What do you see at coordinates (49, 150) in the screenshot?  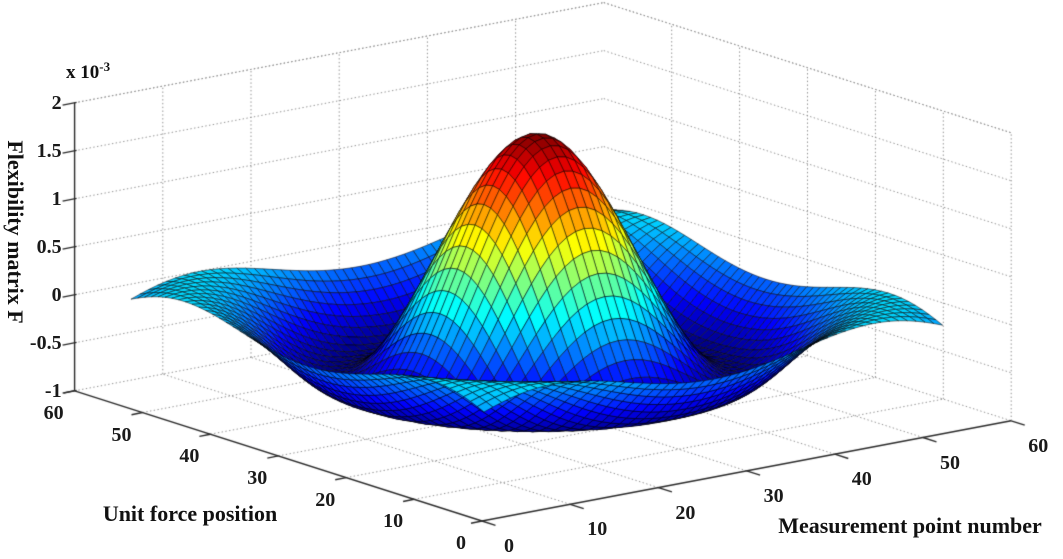 I see `z-tick-label: 1.5` at bounding box center [49, 150].